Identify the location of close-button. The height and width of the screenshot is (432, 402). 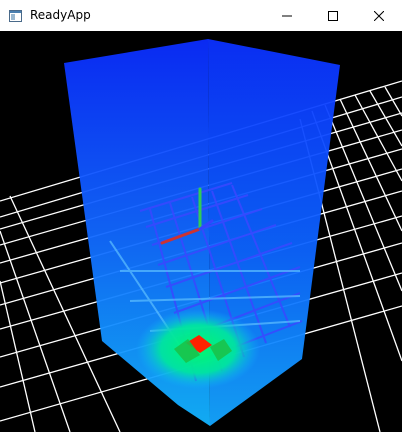
(379, 15).